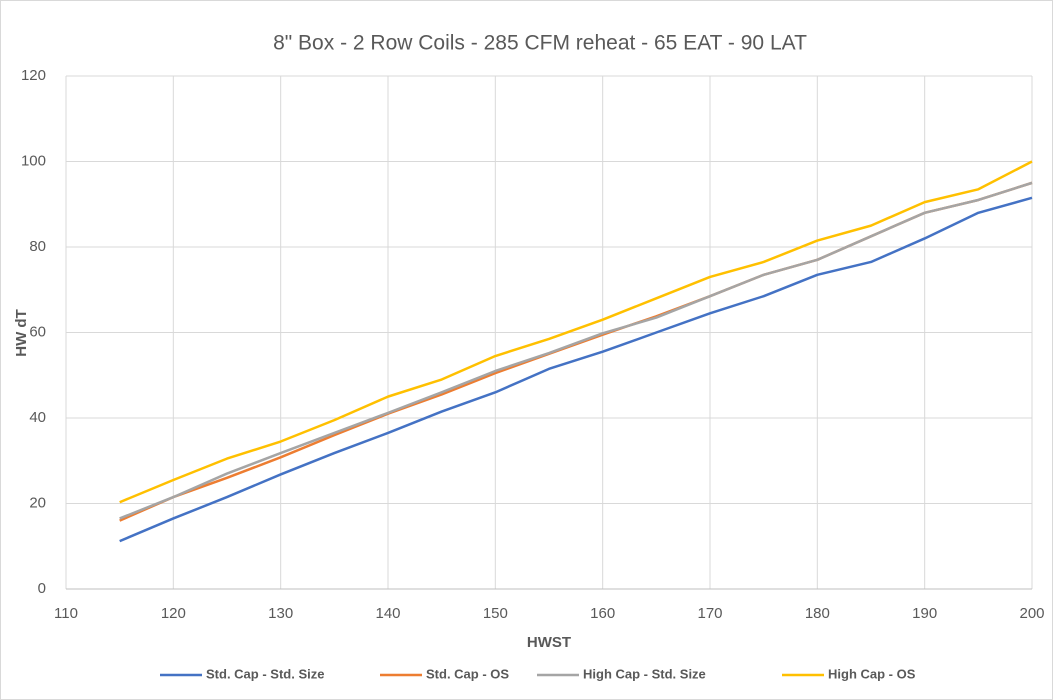  What do you see at coordinates (495, 613) in the screenshot?
I see `x-tick-label: 150` at bounding box center [495, 613].